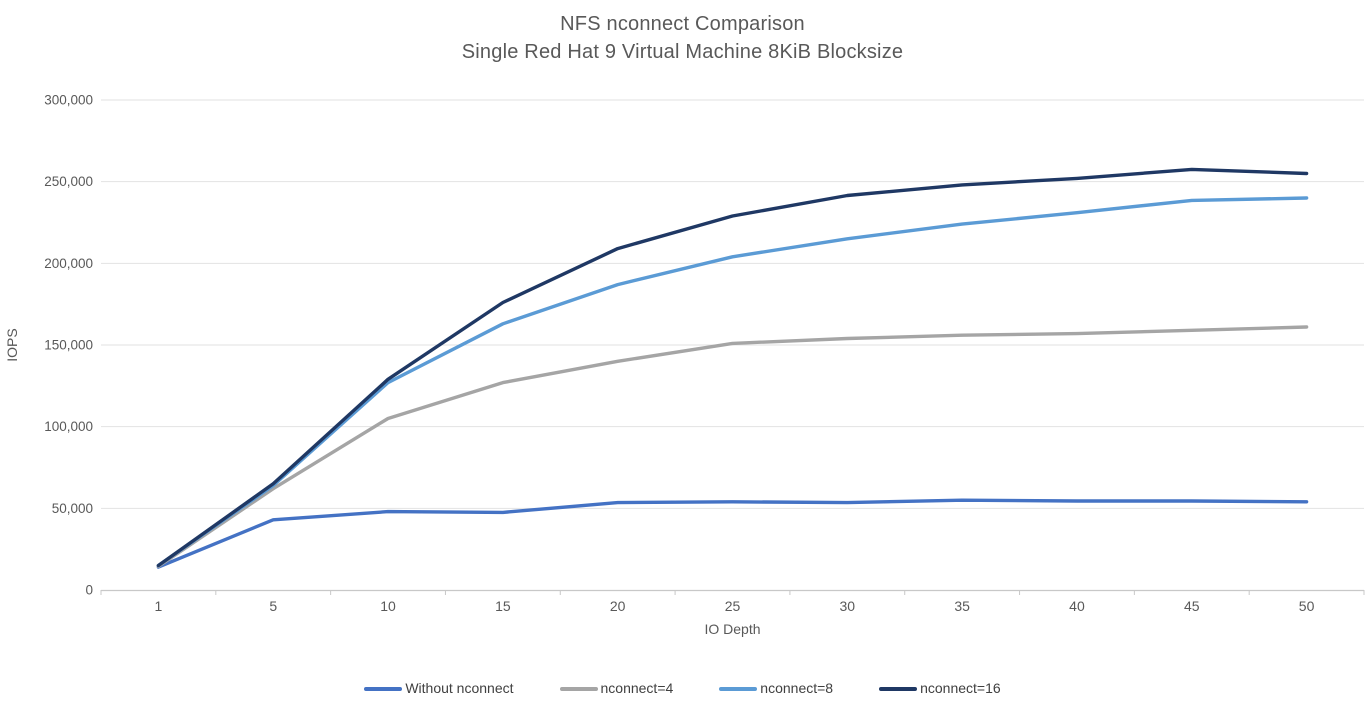 The image size is (1365, 718). What do you see at coordinates (89, 590) in the screenshot?
I see `y-tick-label: 0` at bounding box center [89, 590].